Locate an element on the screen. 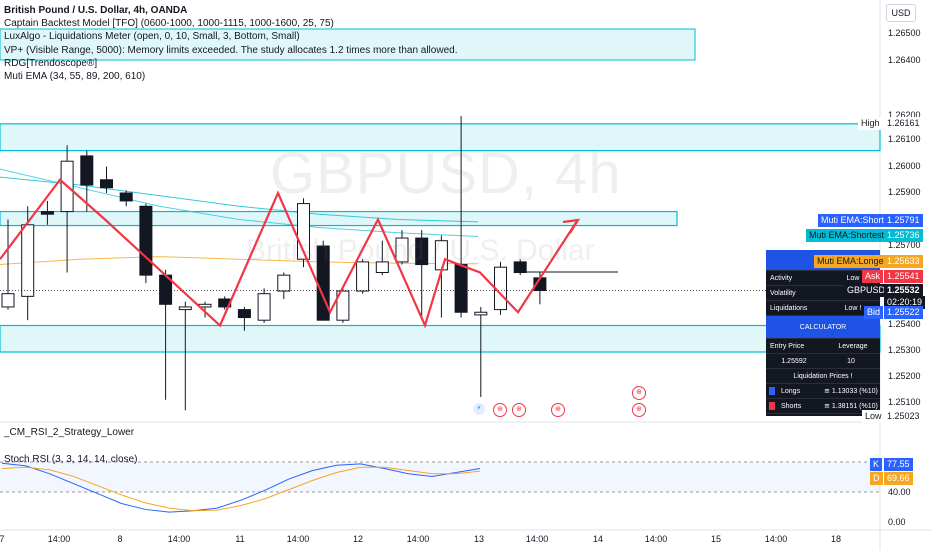 The height and width of the screenshot is (550, 932). stoch-k-value: 77.55 is located at coordinates (898, 464).